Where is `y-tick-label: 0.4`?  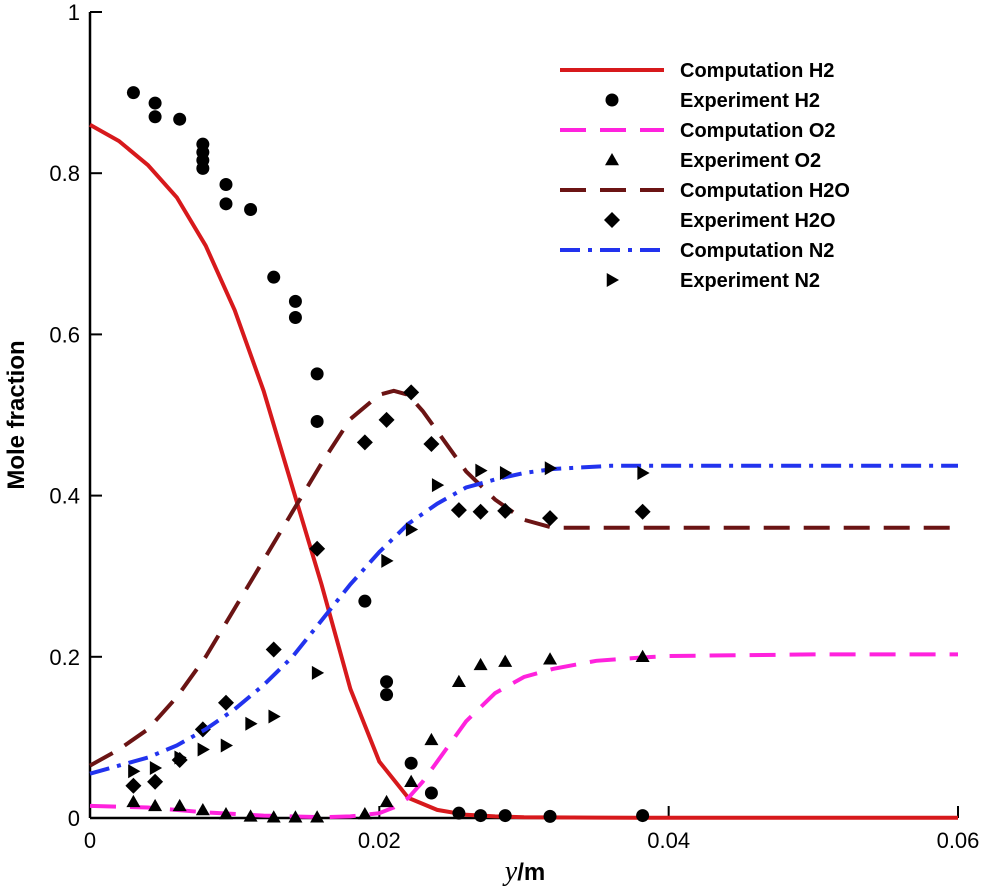
y-tick-label: 0.4 is located at coordinates (64, 496).